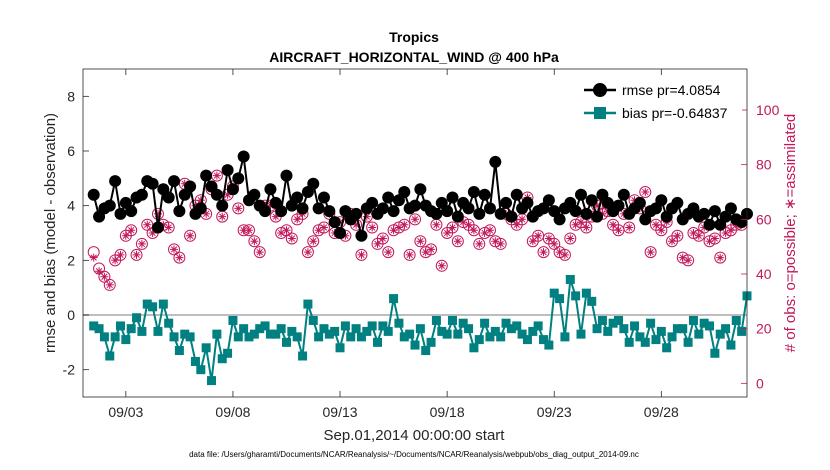 The height and width of the screenshot is (470, 830). I want to click on y-tick-label: 8, so click(71, 96).